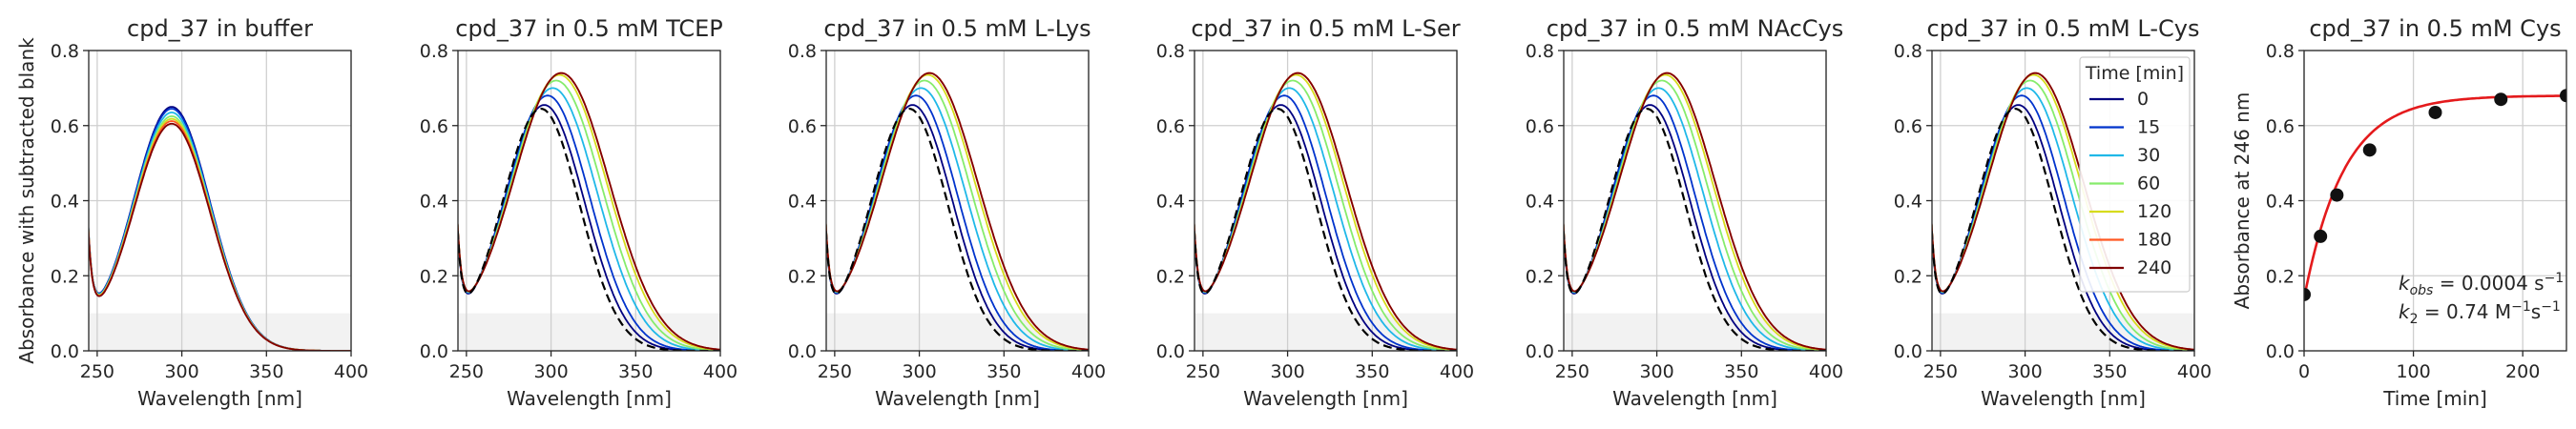 This screenshot has height=429, width=2576. Describe the element at coordinates (2435, 29) in the screenshot. I see `chart-title: cpd_37 in 0.5 mM Cys` at that location.